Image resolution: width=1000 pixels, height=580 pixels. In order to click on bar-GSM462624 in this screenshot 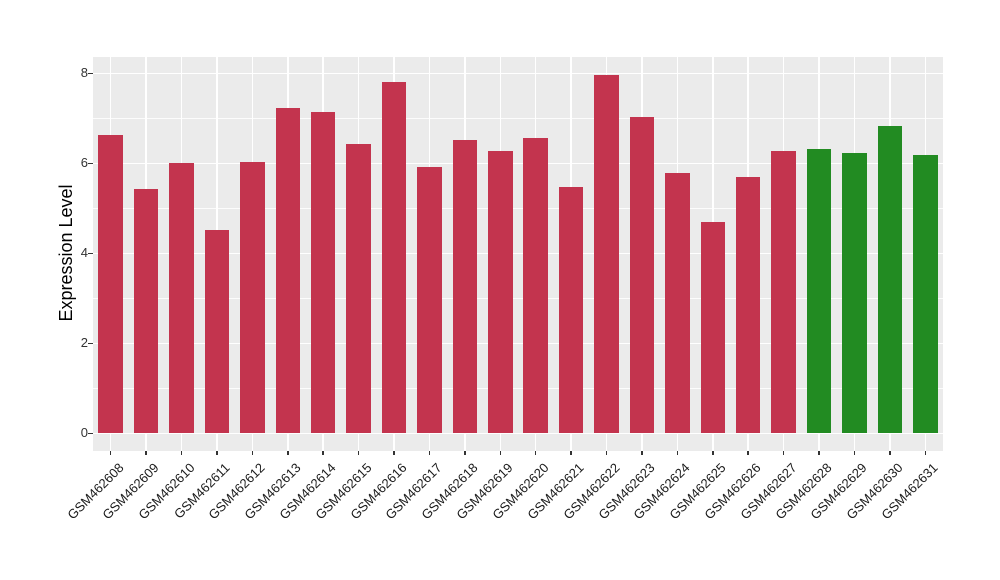, I will do `click(677, 303)`.